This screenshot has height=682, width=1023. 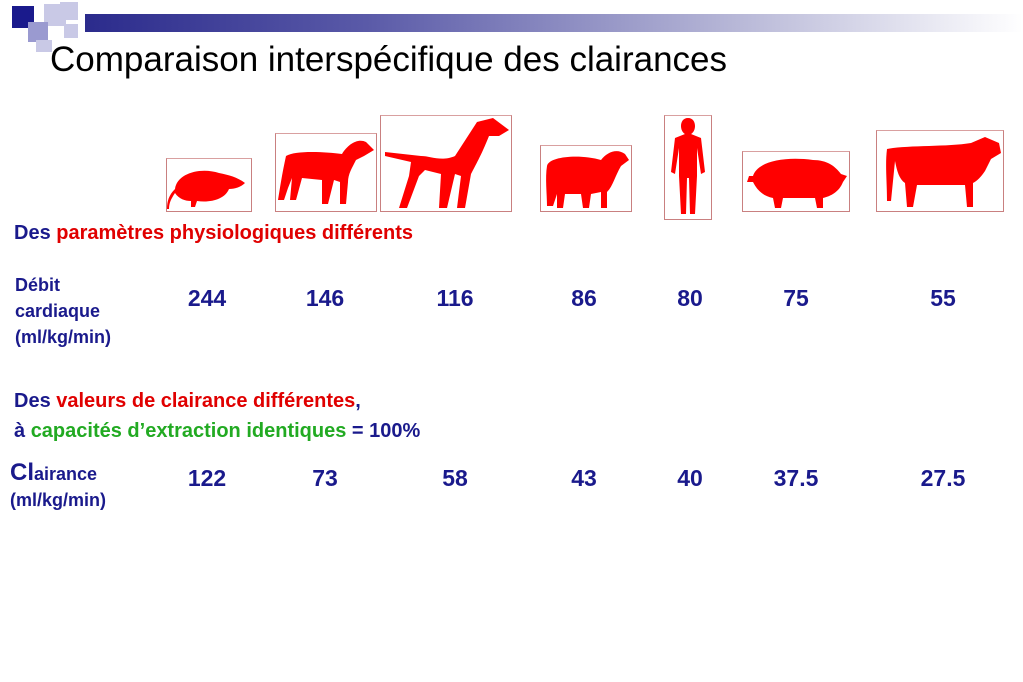 What do you see at coordinates (325, 478) in the screenshot?
I see `clearance-value: 73` at bounding box center [325, 478].